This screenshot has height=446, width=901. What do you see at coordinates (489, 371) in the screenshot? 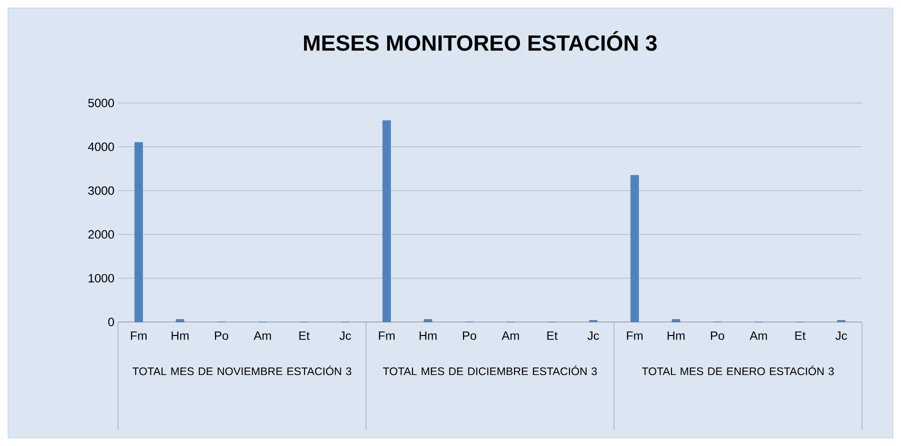
I see `text: TOTAL MES DE DICIEMBRE ESTACIÓN 3` at bounding box center [489, 371].